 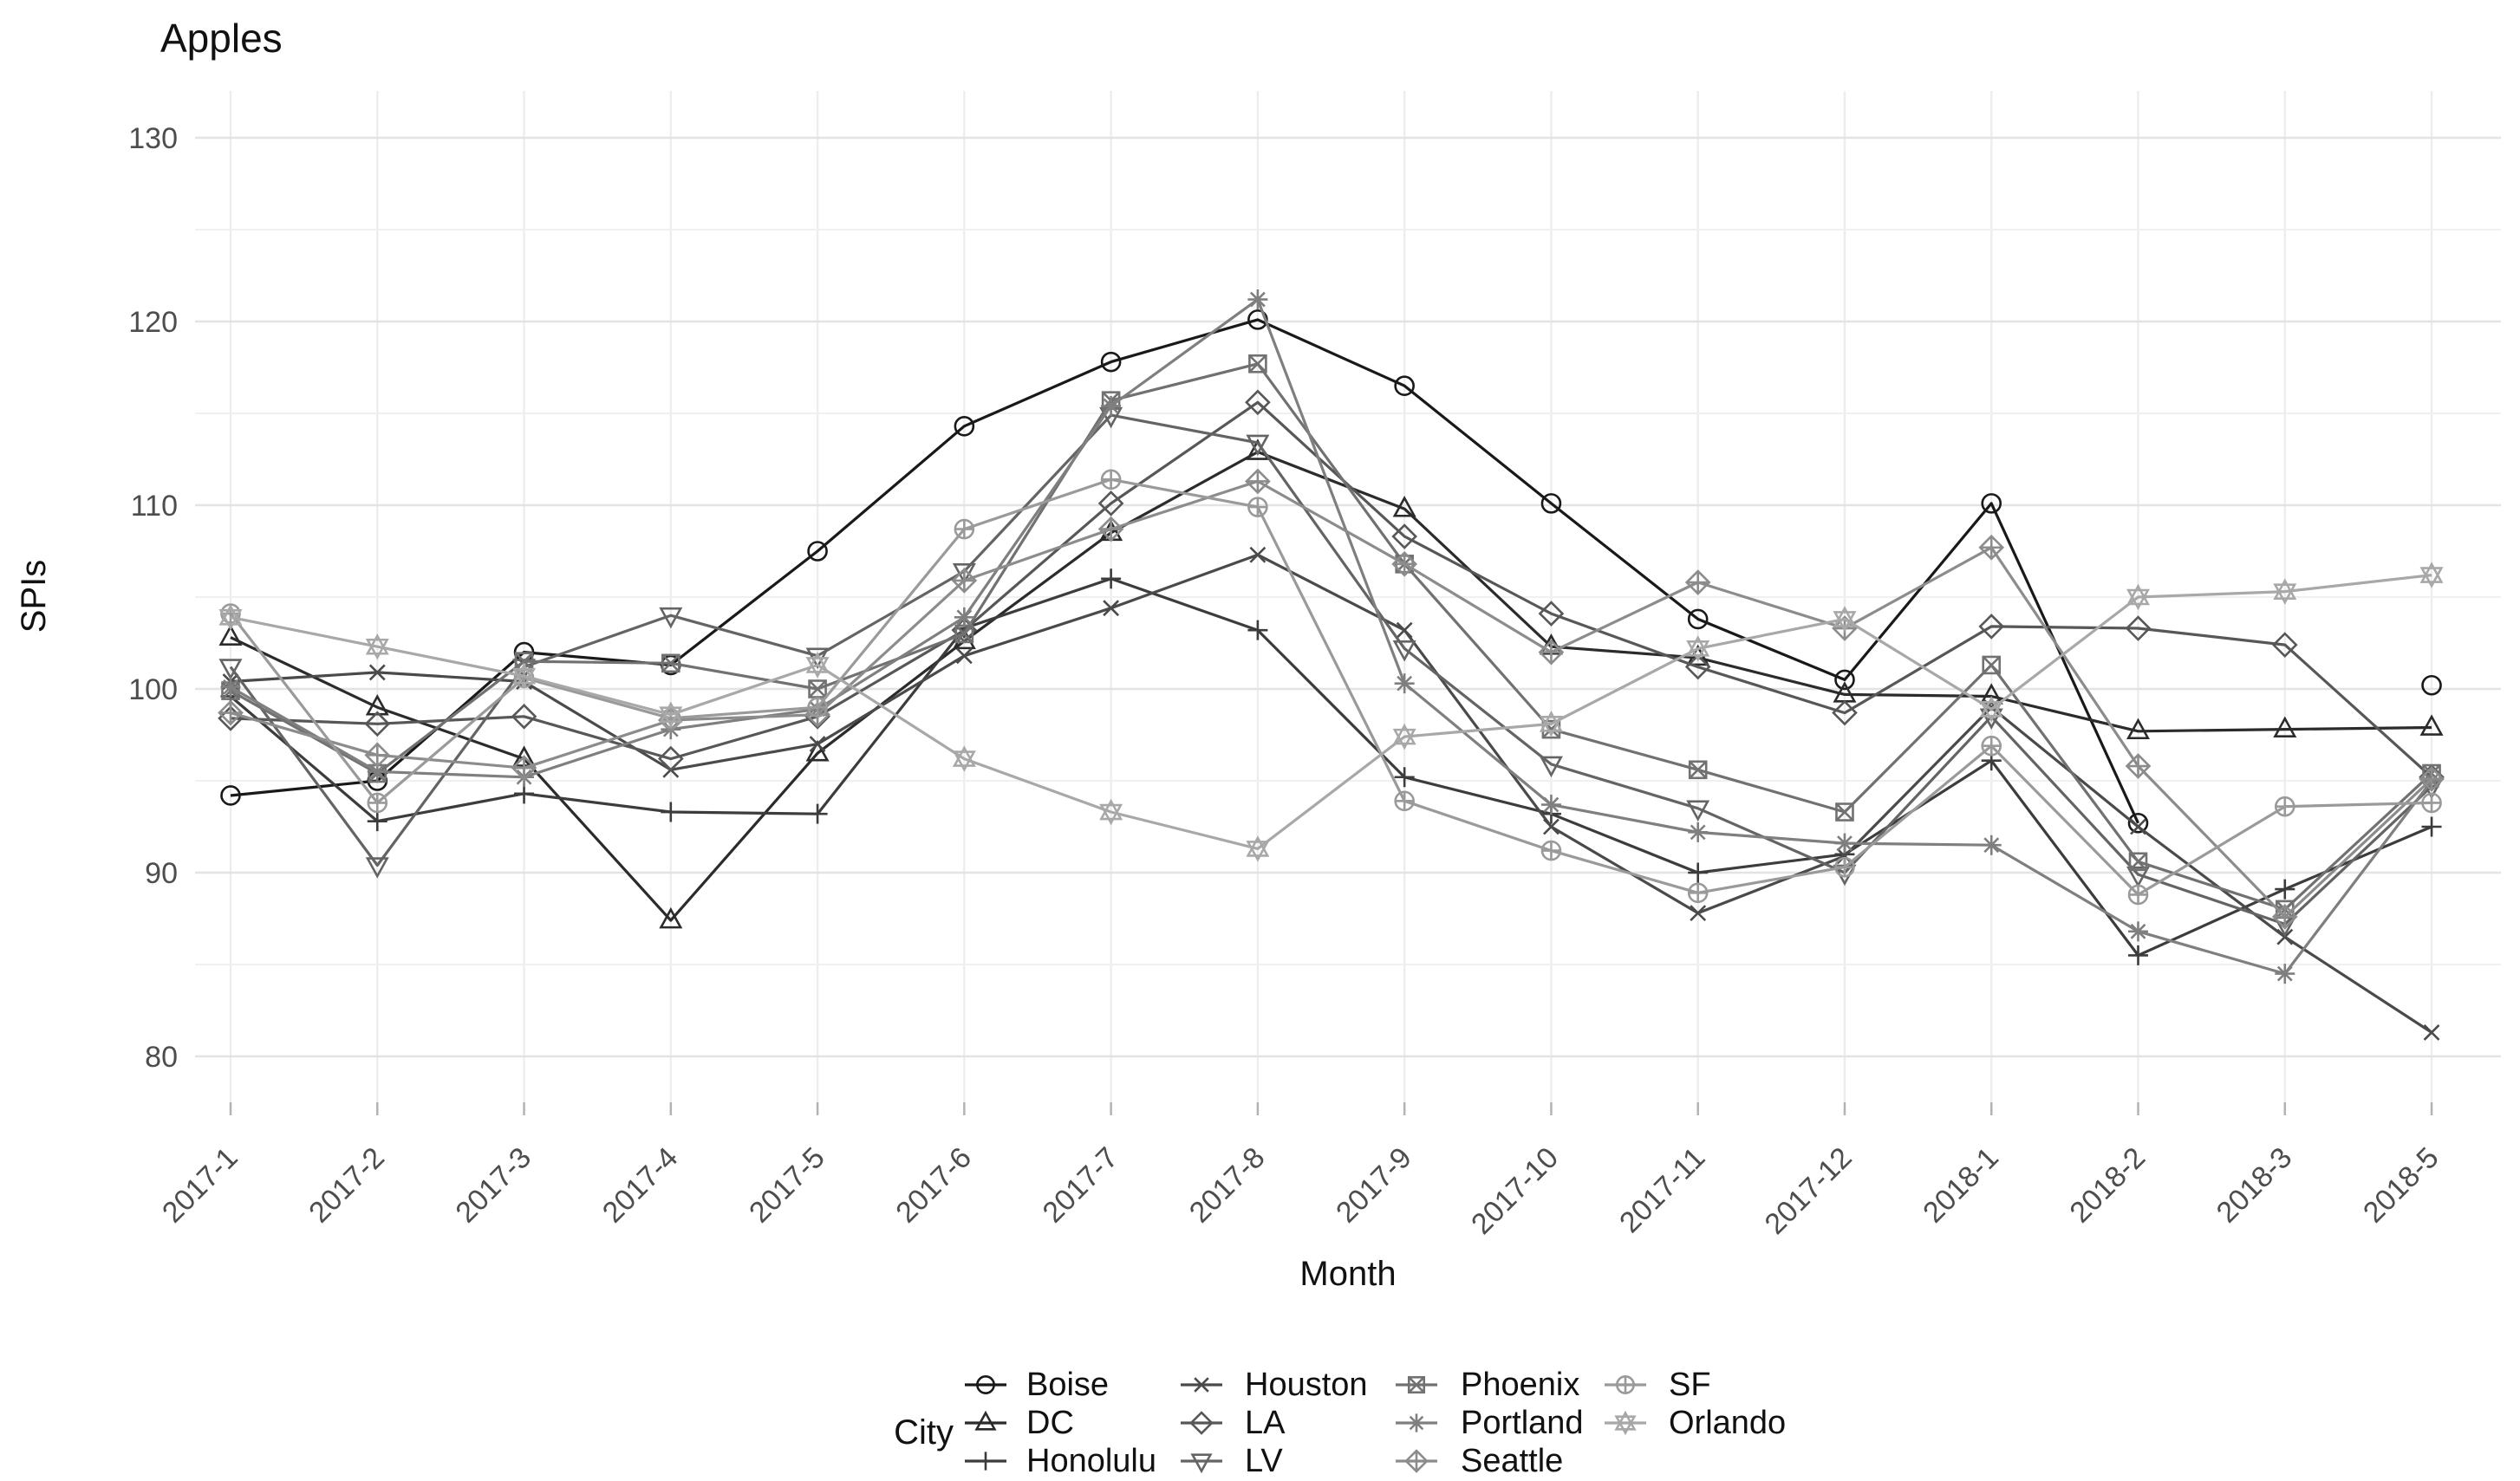 What do you see at coordinates (1227, 1185) in the screenshot?
I see `x-tick-label: 2017-8` at bounding box center [1227, 1185].